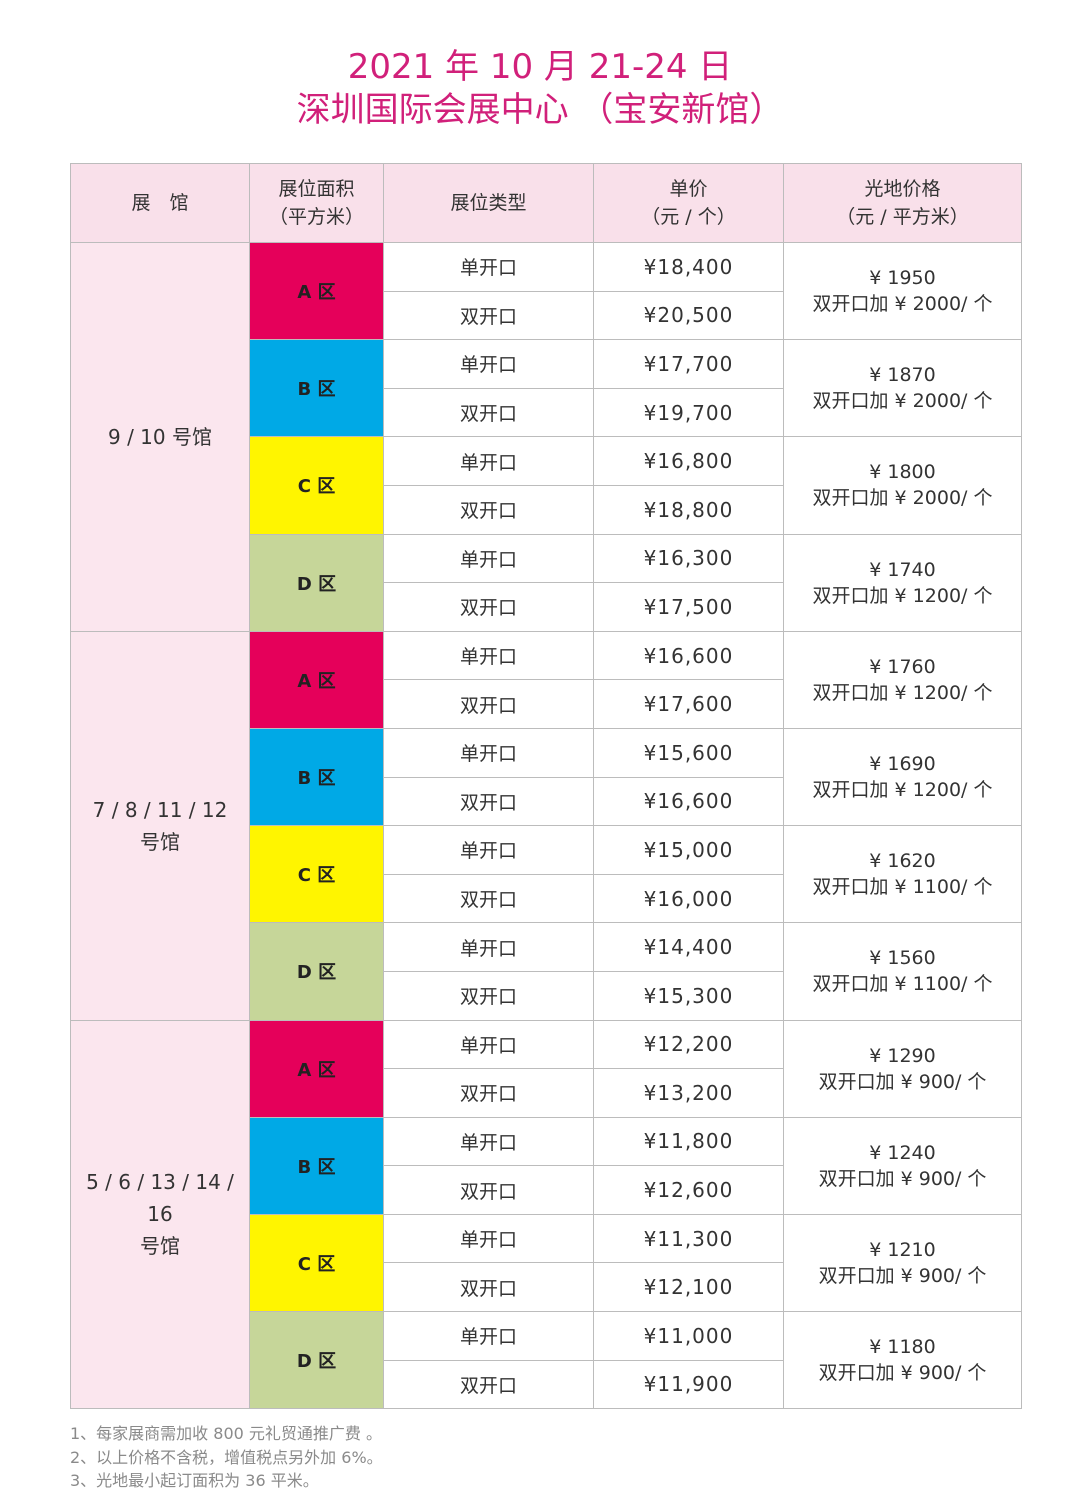  I want to click on table-row: B 区单开口 ¥11,800 ¥ 1240 双开口加 ¥ 900/ 个, so click(546, 1165).